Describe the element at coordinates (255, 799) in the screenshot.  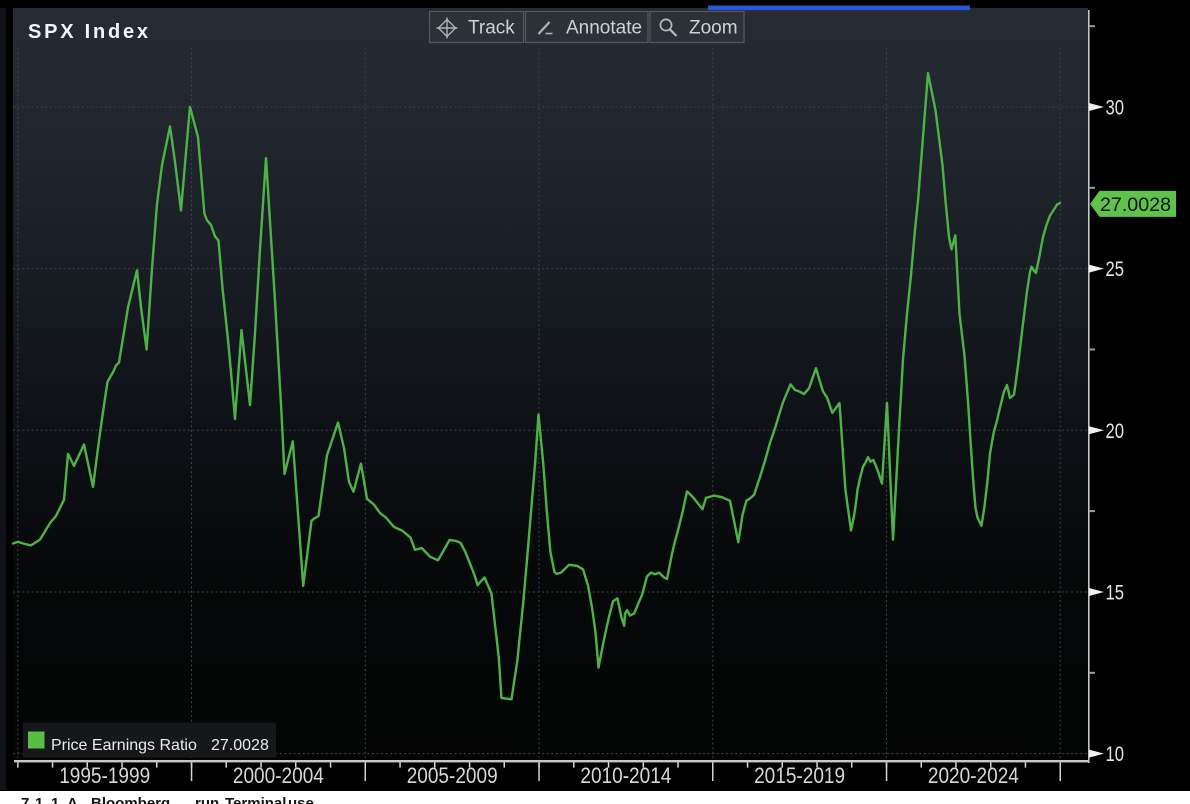
I see `svg-text: Terminal` at that location.